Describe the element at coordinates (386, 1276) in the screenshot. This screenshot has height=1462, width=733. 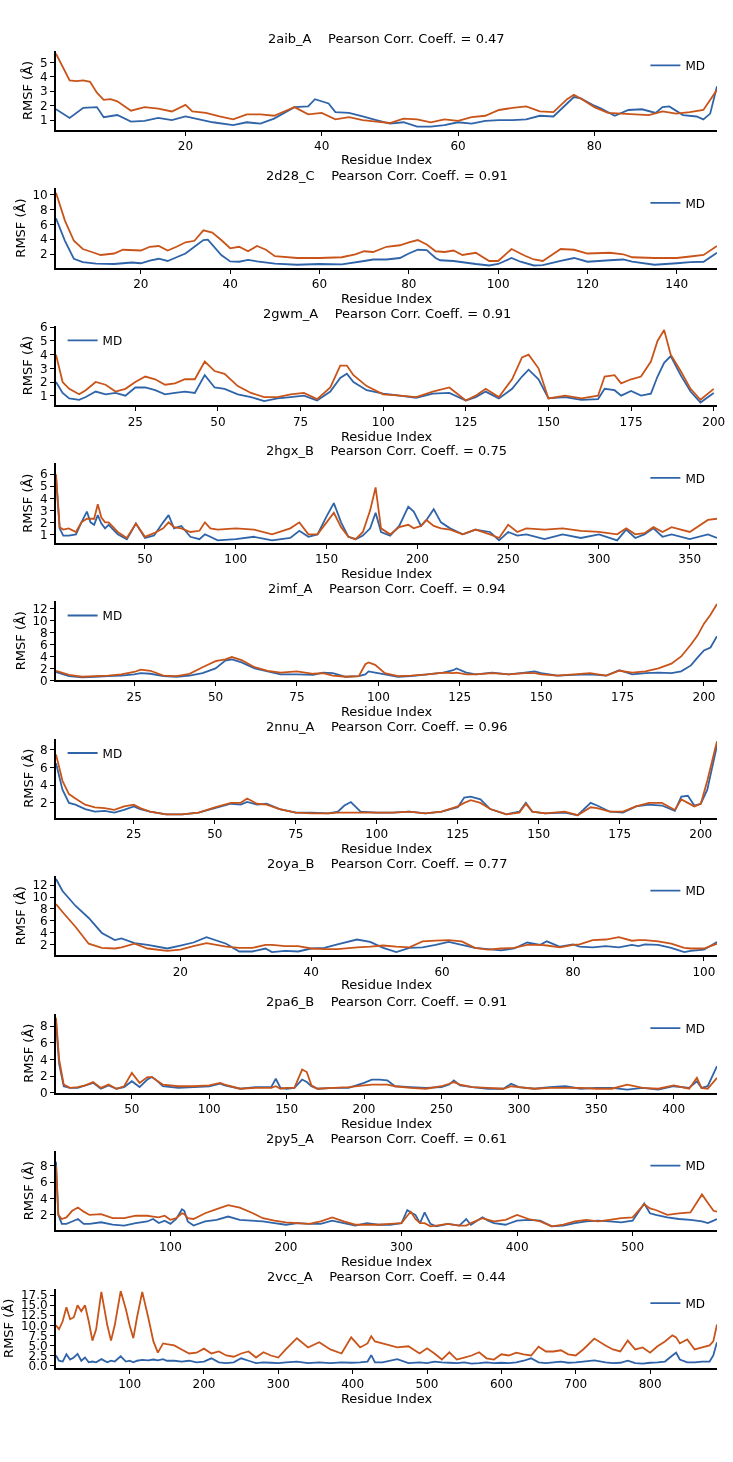
I see `chart-title: 2vcc_A Pearson Corr. Coeff. = 0.44` at that location.